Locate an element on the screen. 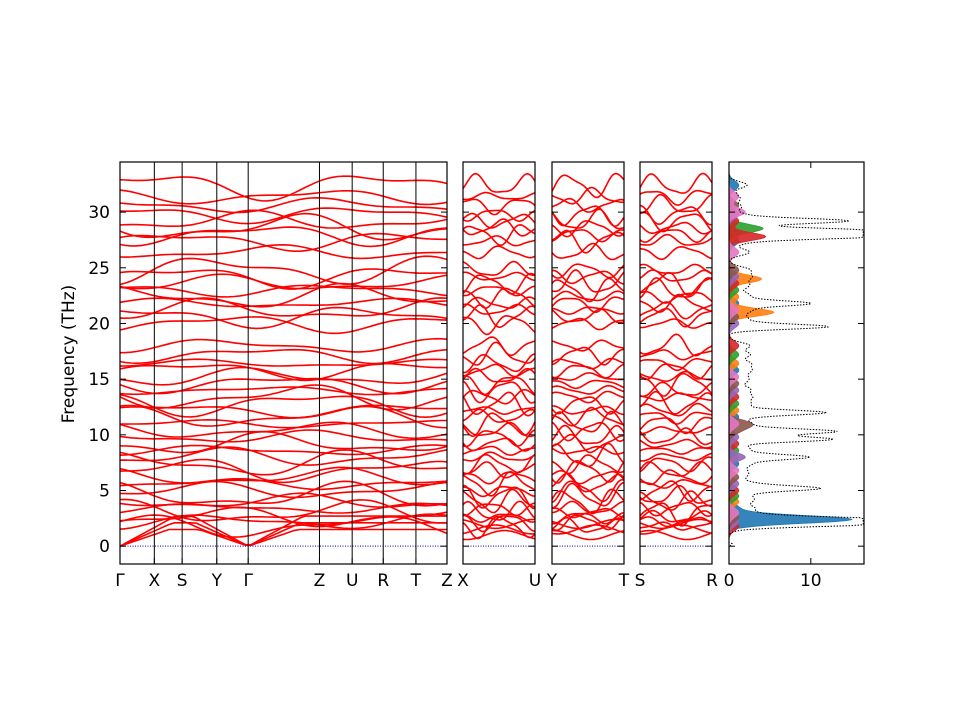 The height and width of the screenshot is (720, 960). y-axis-label: Frequency (THz) is located at coordinates (69, 354).